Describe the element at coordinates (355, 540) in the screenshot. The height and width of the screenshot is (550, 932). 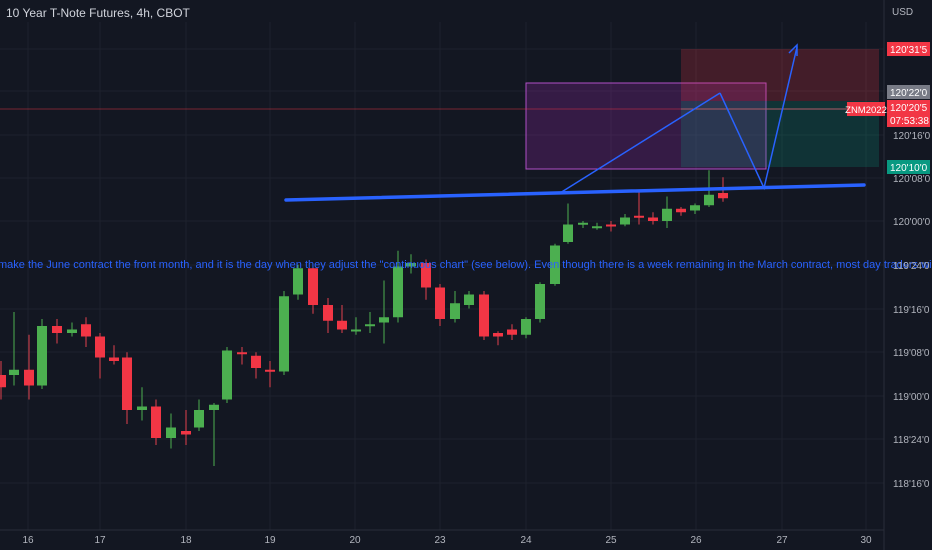
I see `x-tick-label: 20` at that location.